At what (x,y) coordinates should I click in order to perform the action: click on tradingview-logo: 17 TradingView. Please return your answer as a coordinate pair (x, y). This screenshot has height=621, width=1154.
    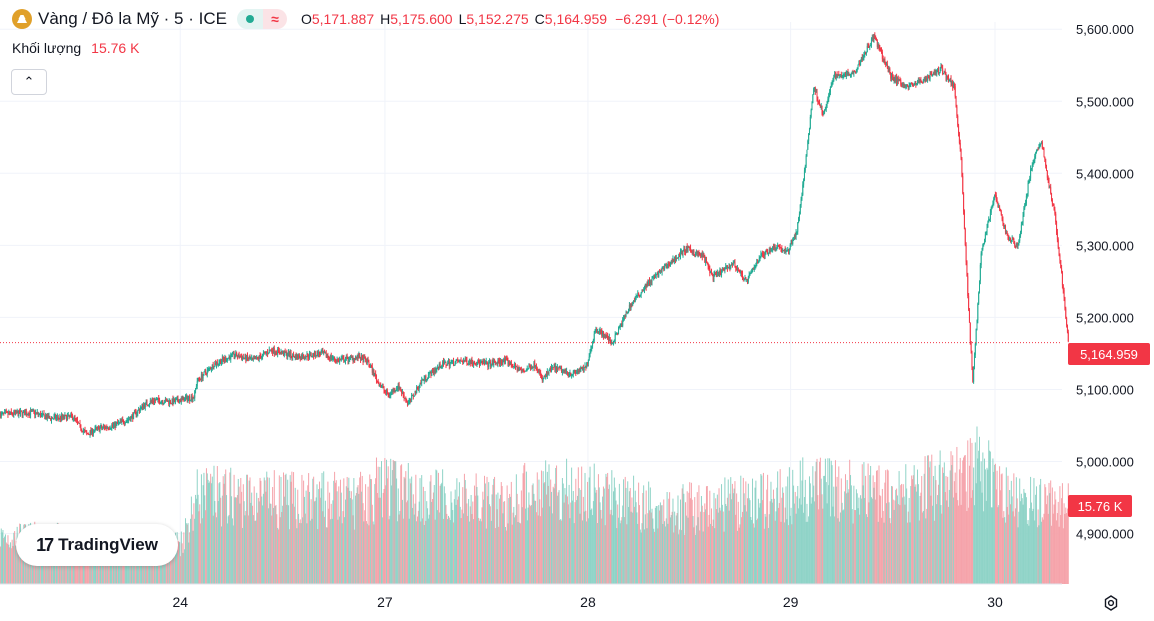
    Looking at the image, I should click on (97, 545).